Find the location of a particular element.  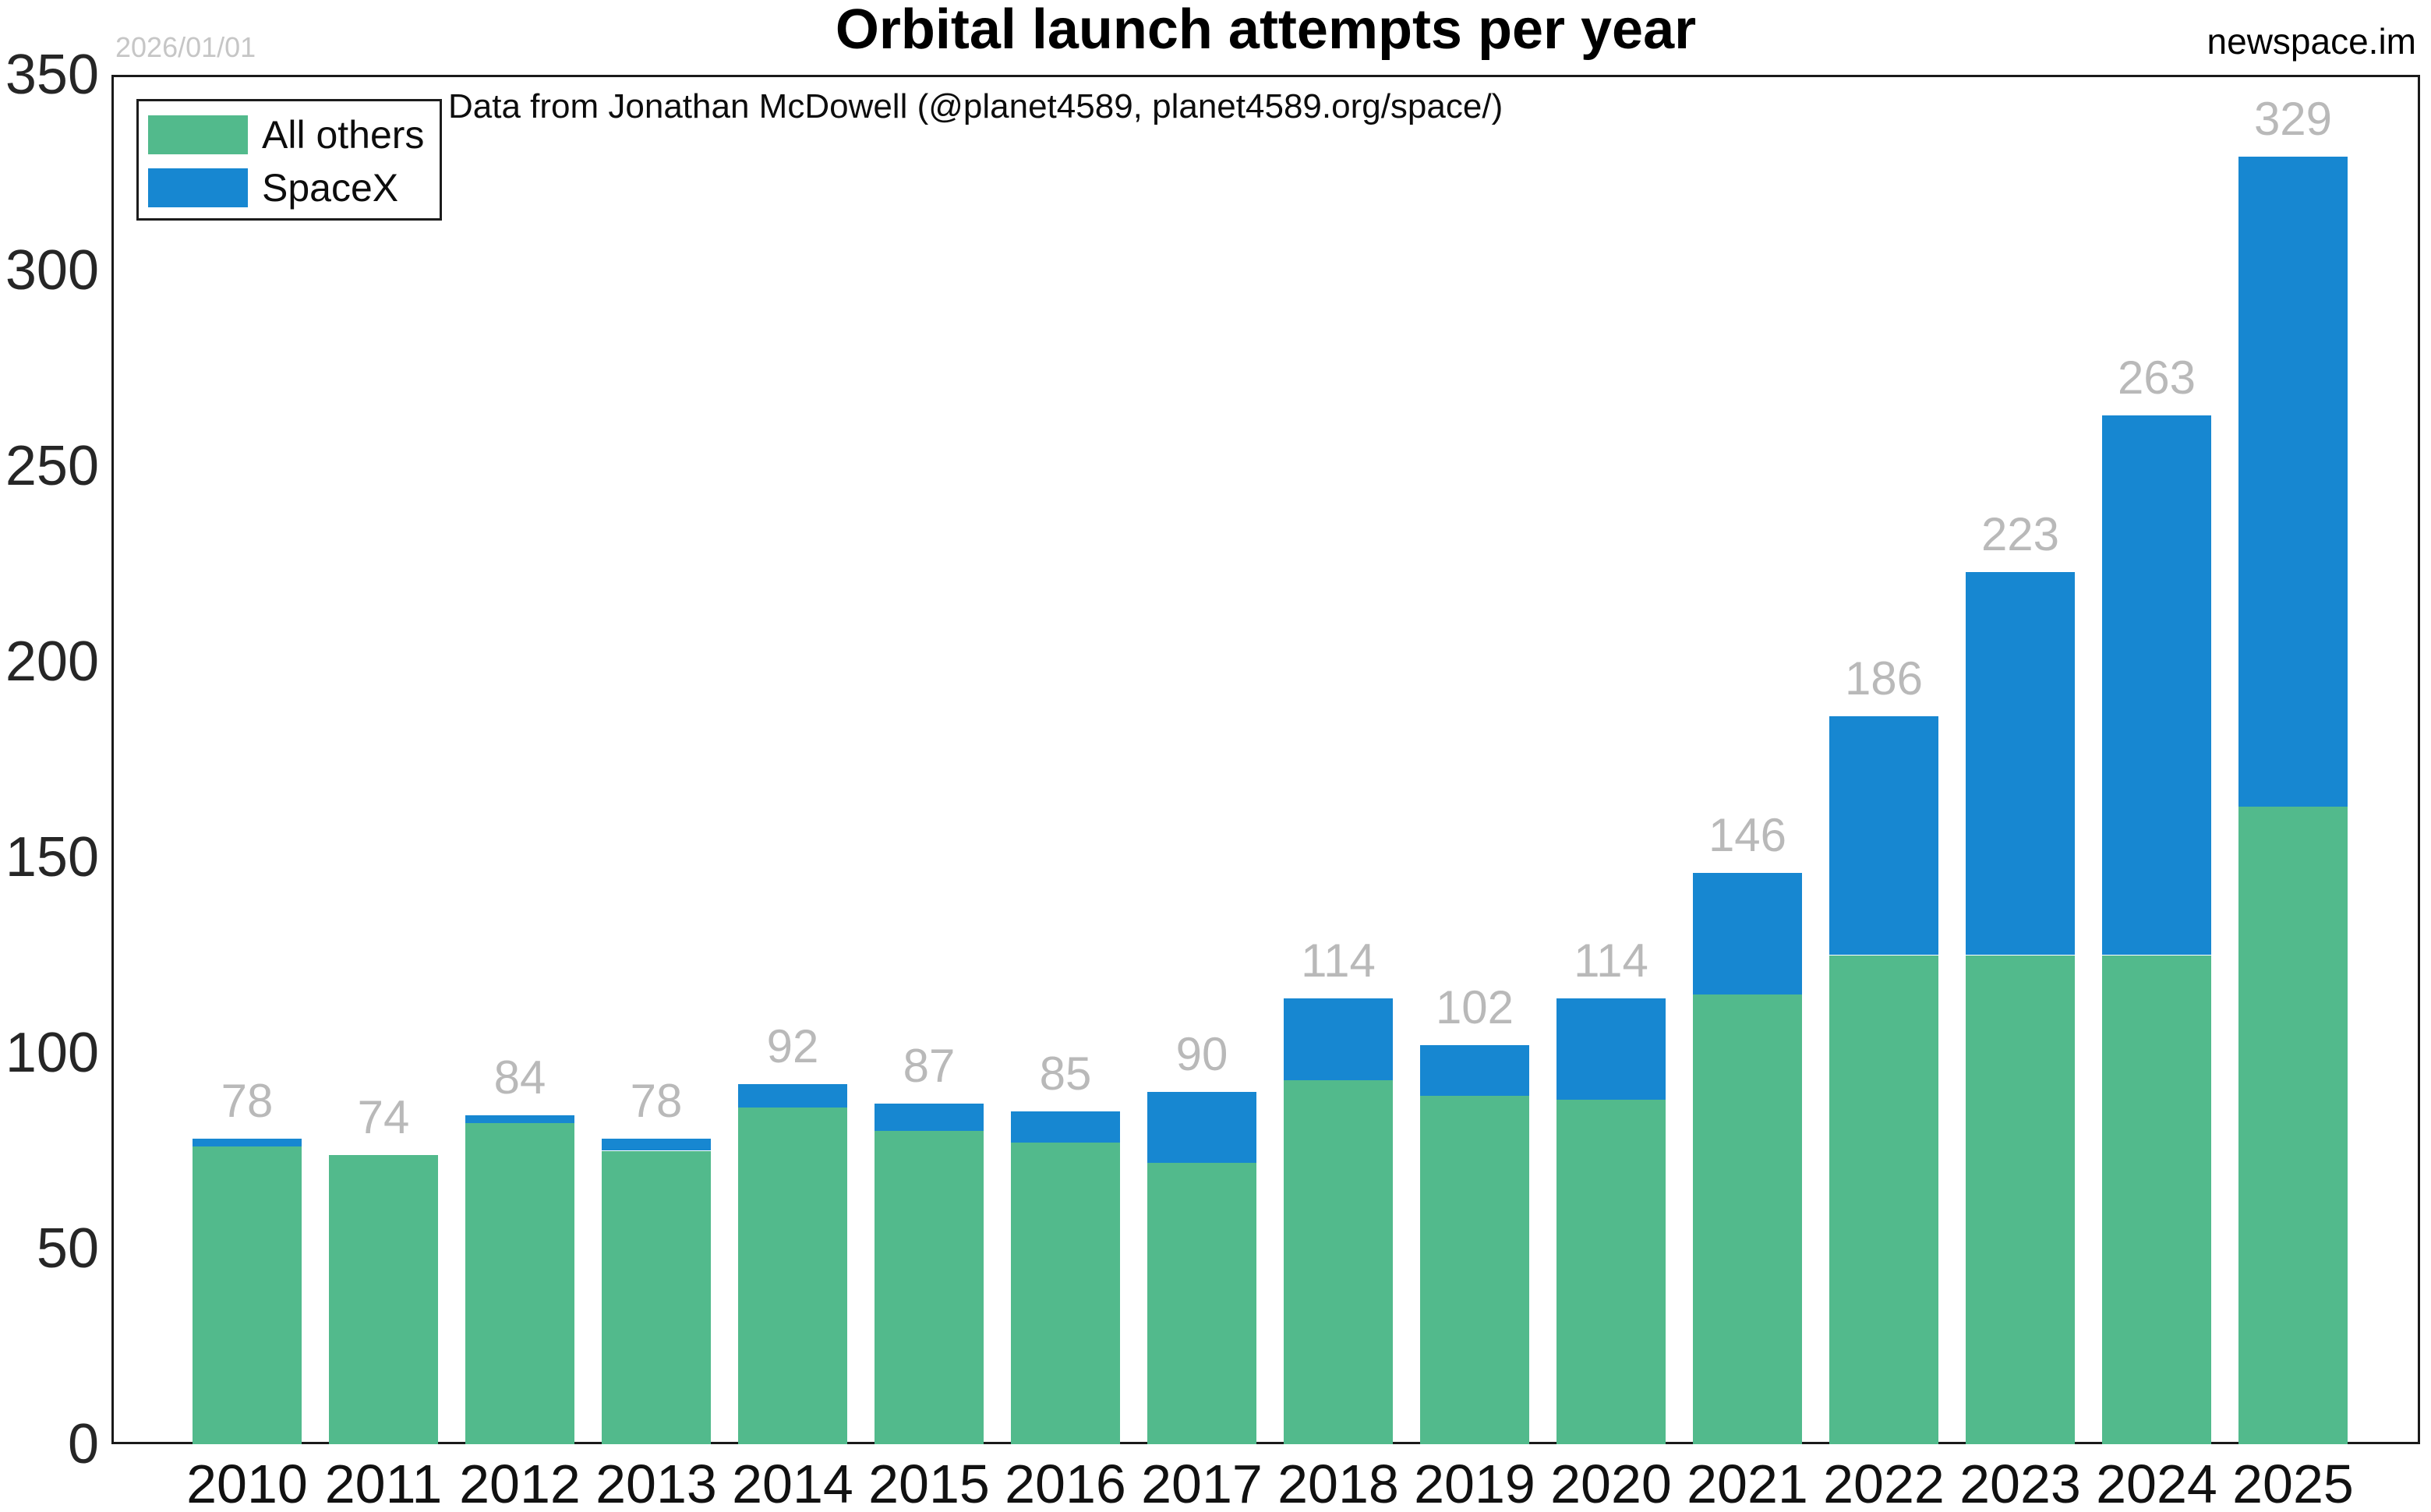

x-label-2014: 2014 is located at coordinates (792, 1483).